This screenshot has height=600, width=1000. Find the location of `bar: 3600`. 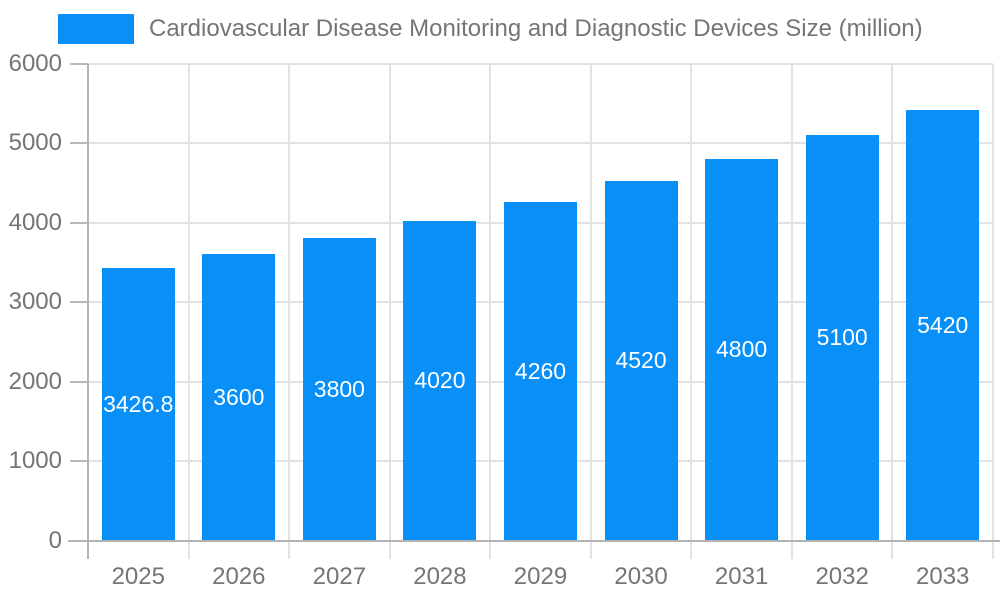

bar: 3600 is located at coordinates (239, 397).